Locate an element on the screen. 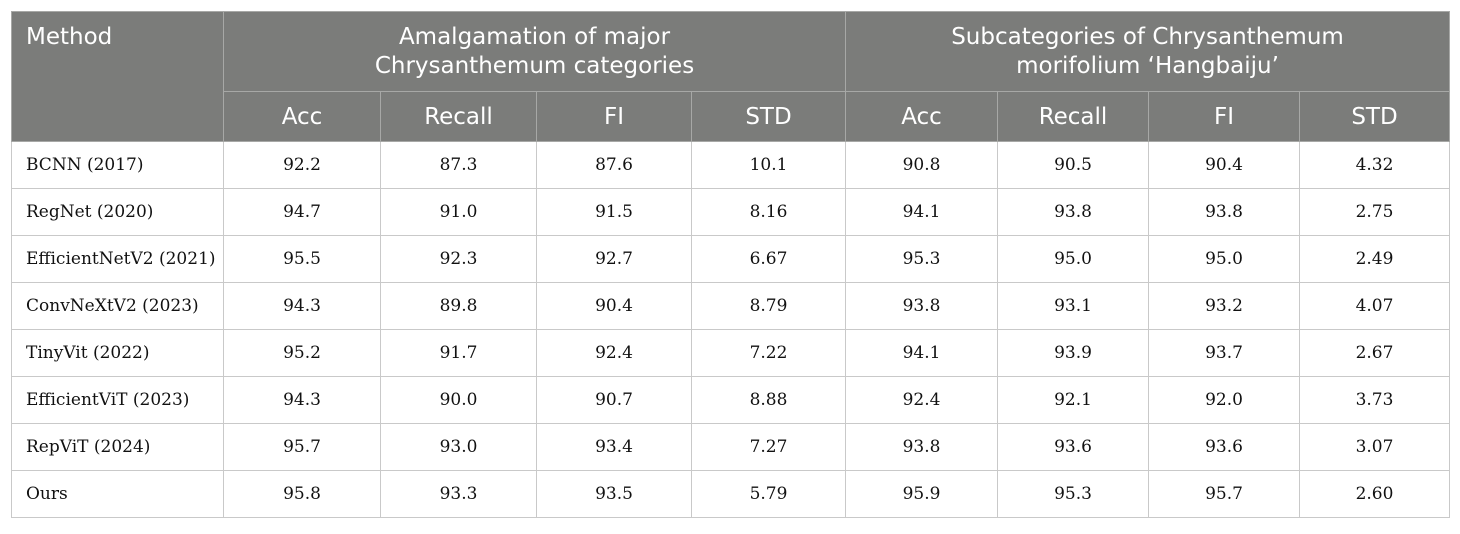  value-cell: 92.1 is located at coordinates (1073, 400).